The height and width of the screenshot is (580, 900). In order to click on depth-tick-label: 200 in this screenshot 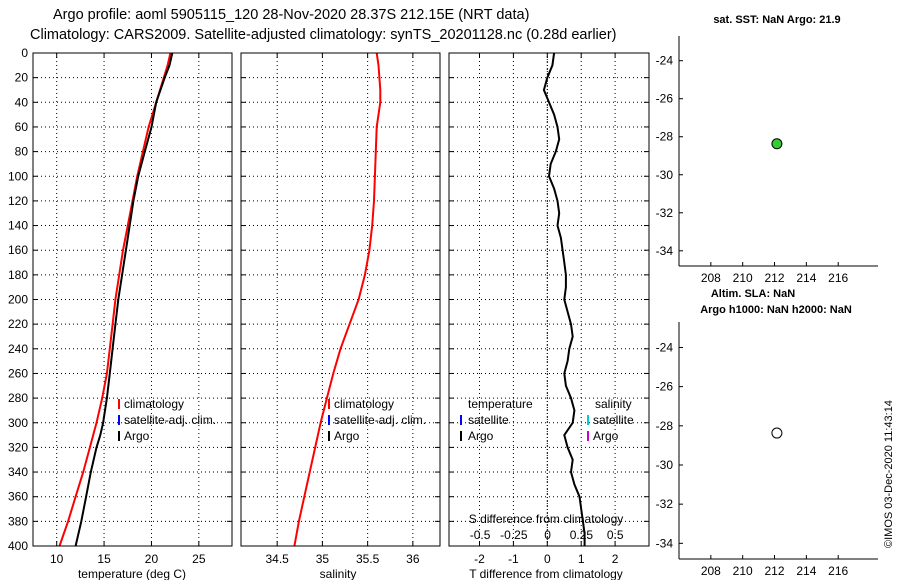, I will do `click(18, 300)`.